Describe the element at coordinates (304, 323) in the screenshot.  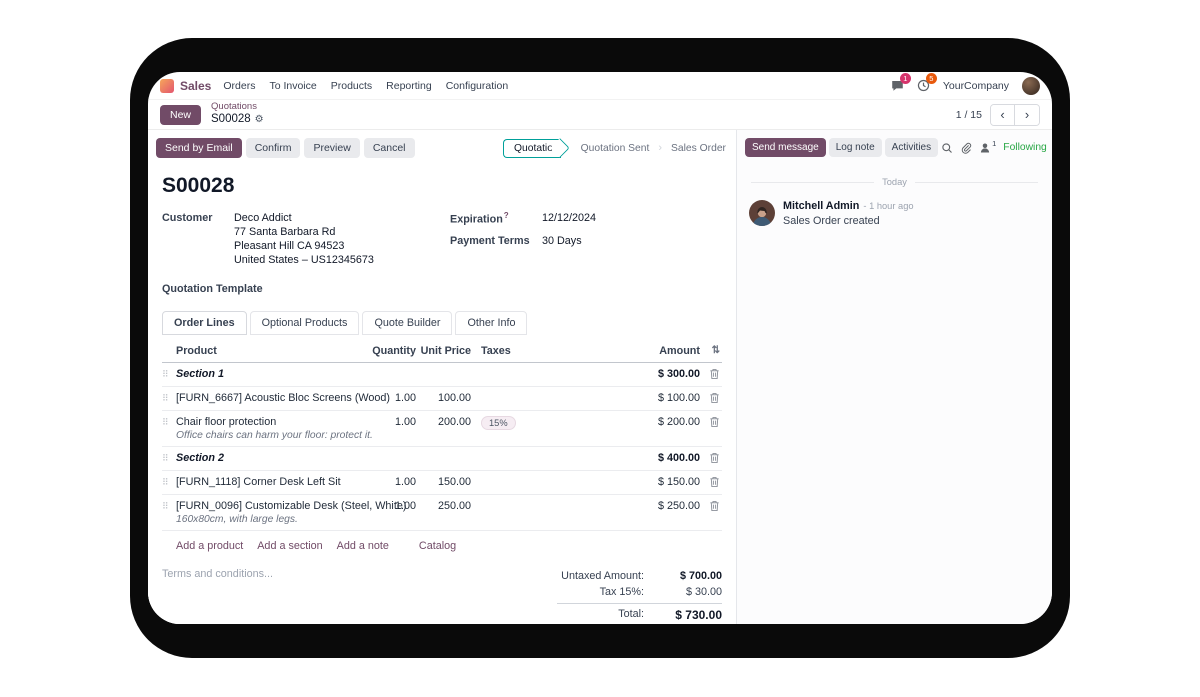
I see `tab-optional-products: Optional Products` at that location.